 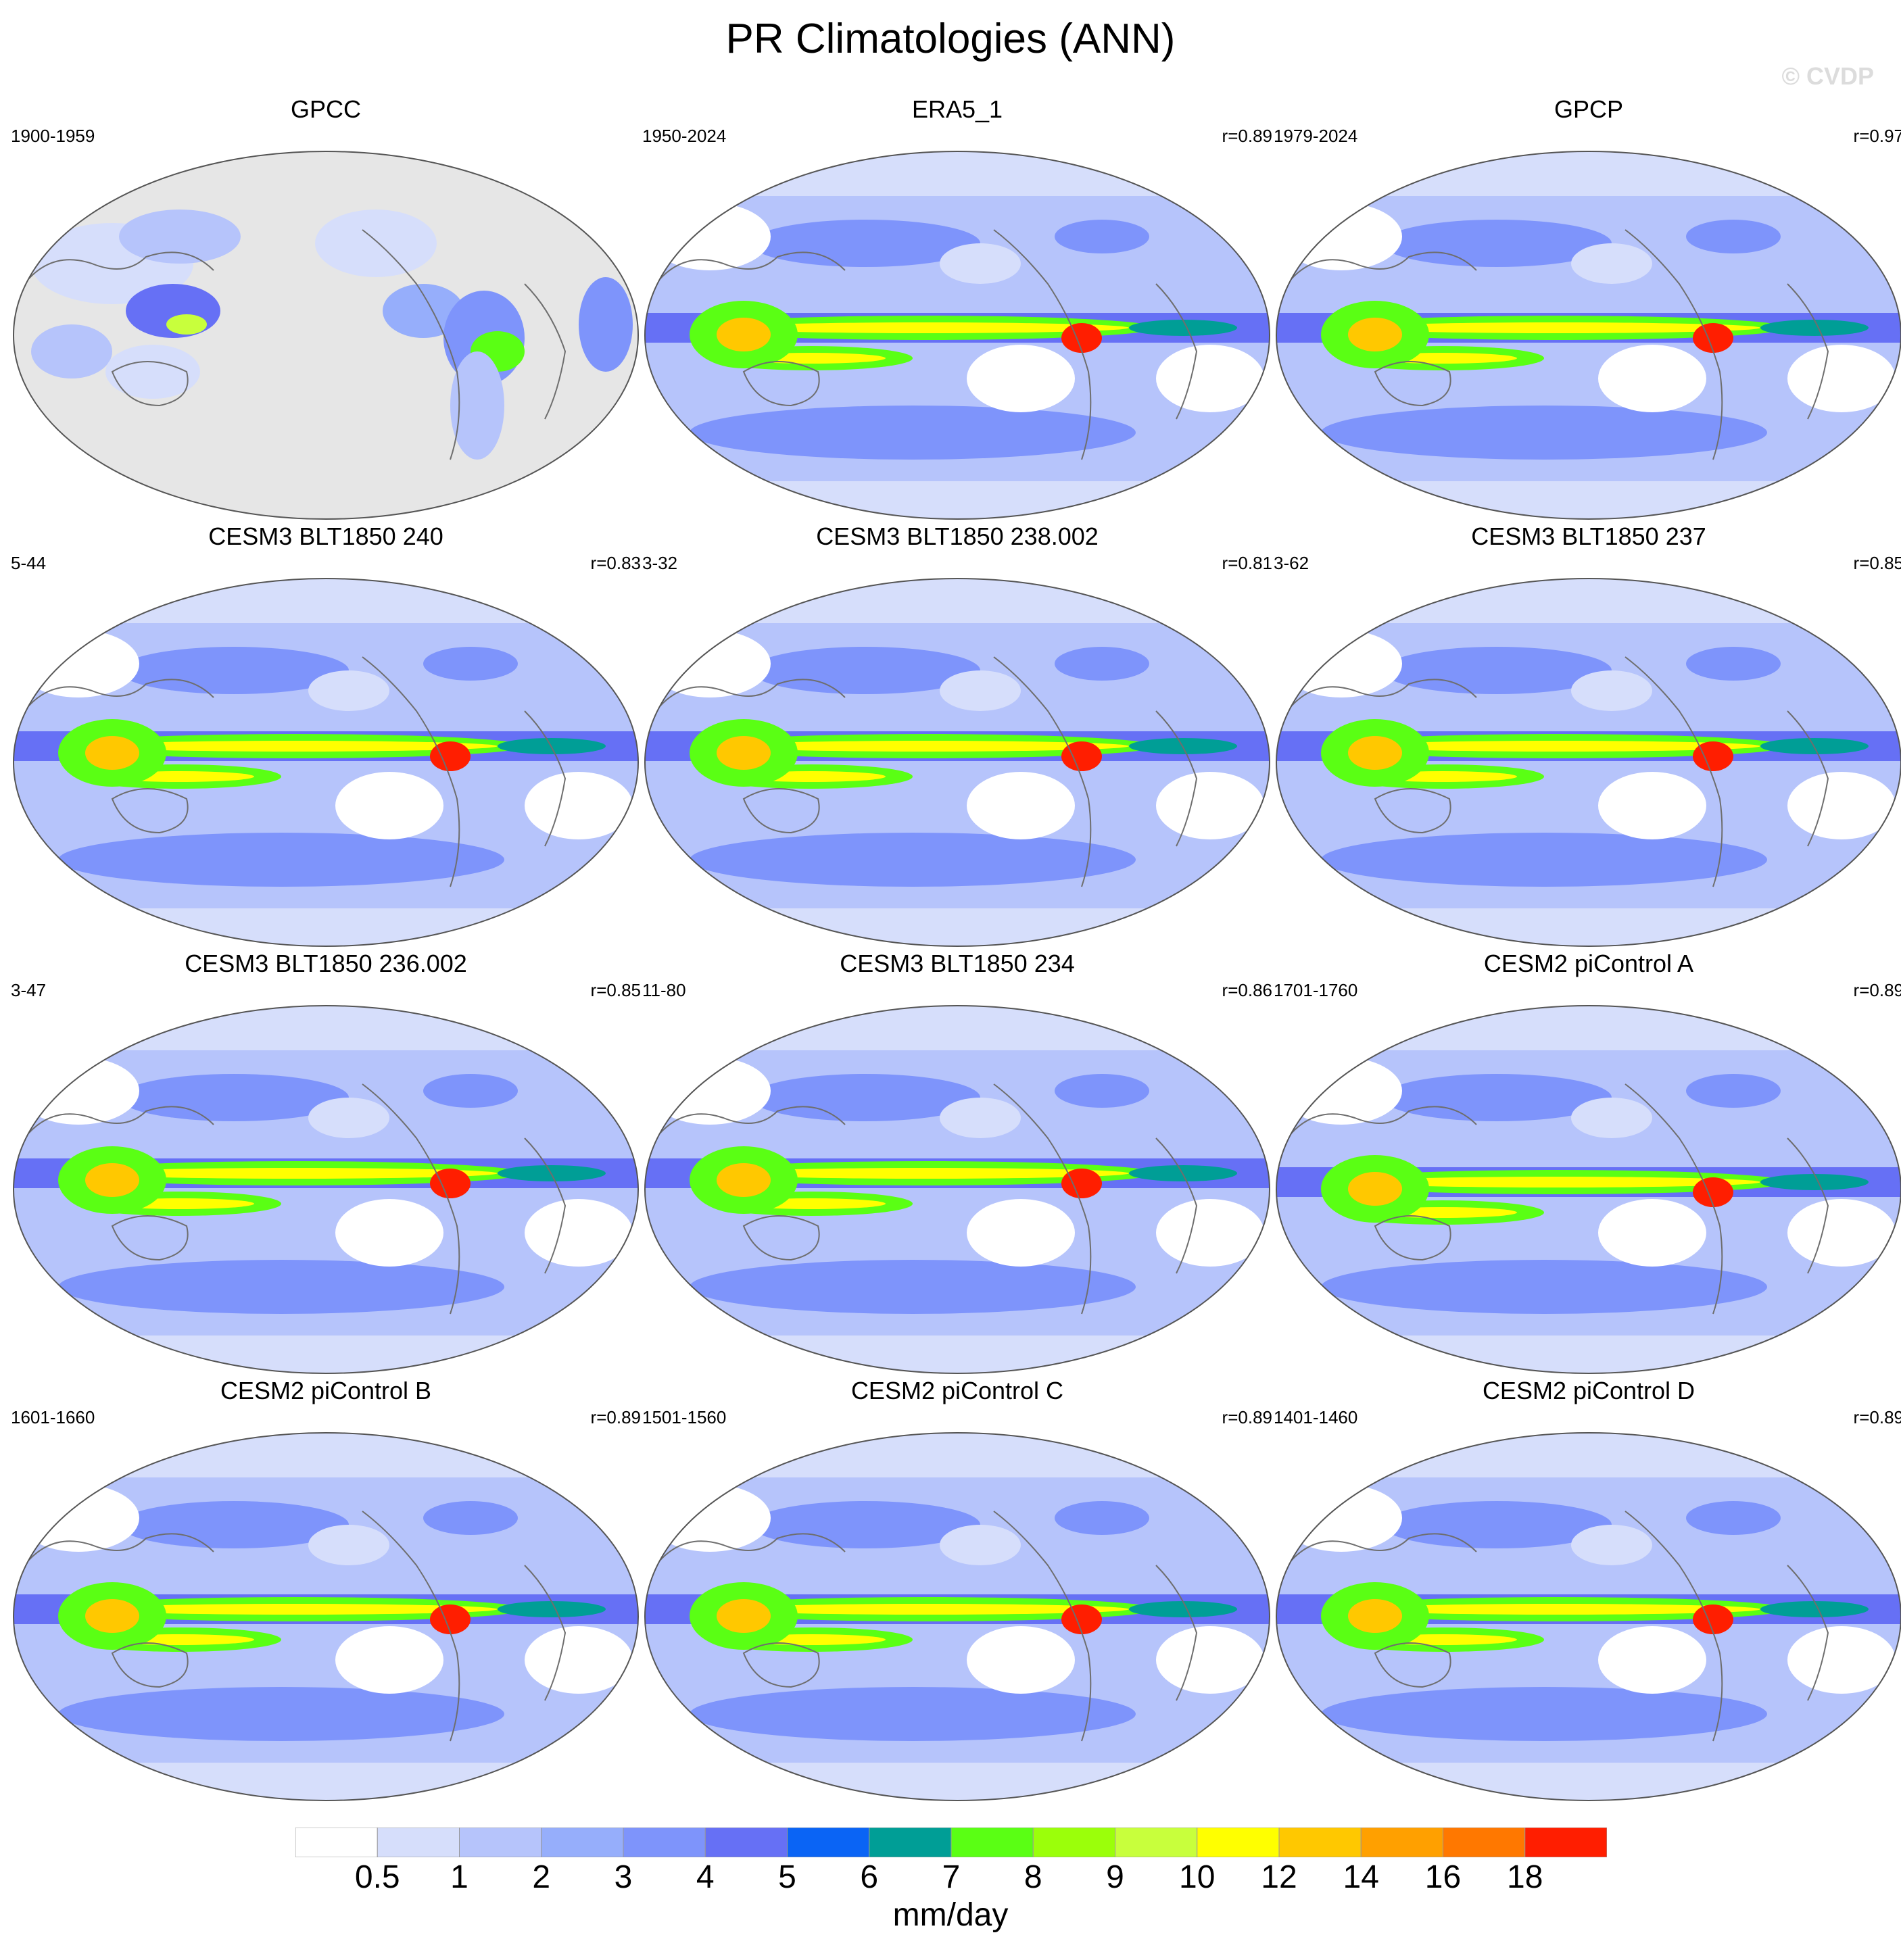 I want to click on panel-period: 3-62, so click(x=1291, y=563).